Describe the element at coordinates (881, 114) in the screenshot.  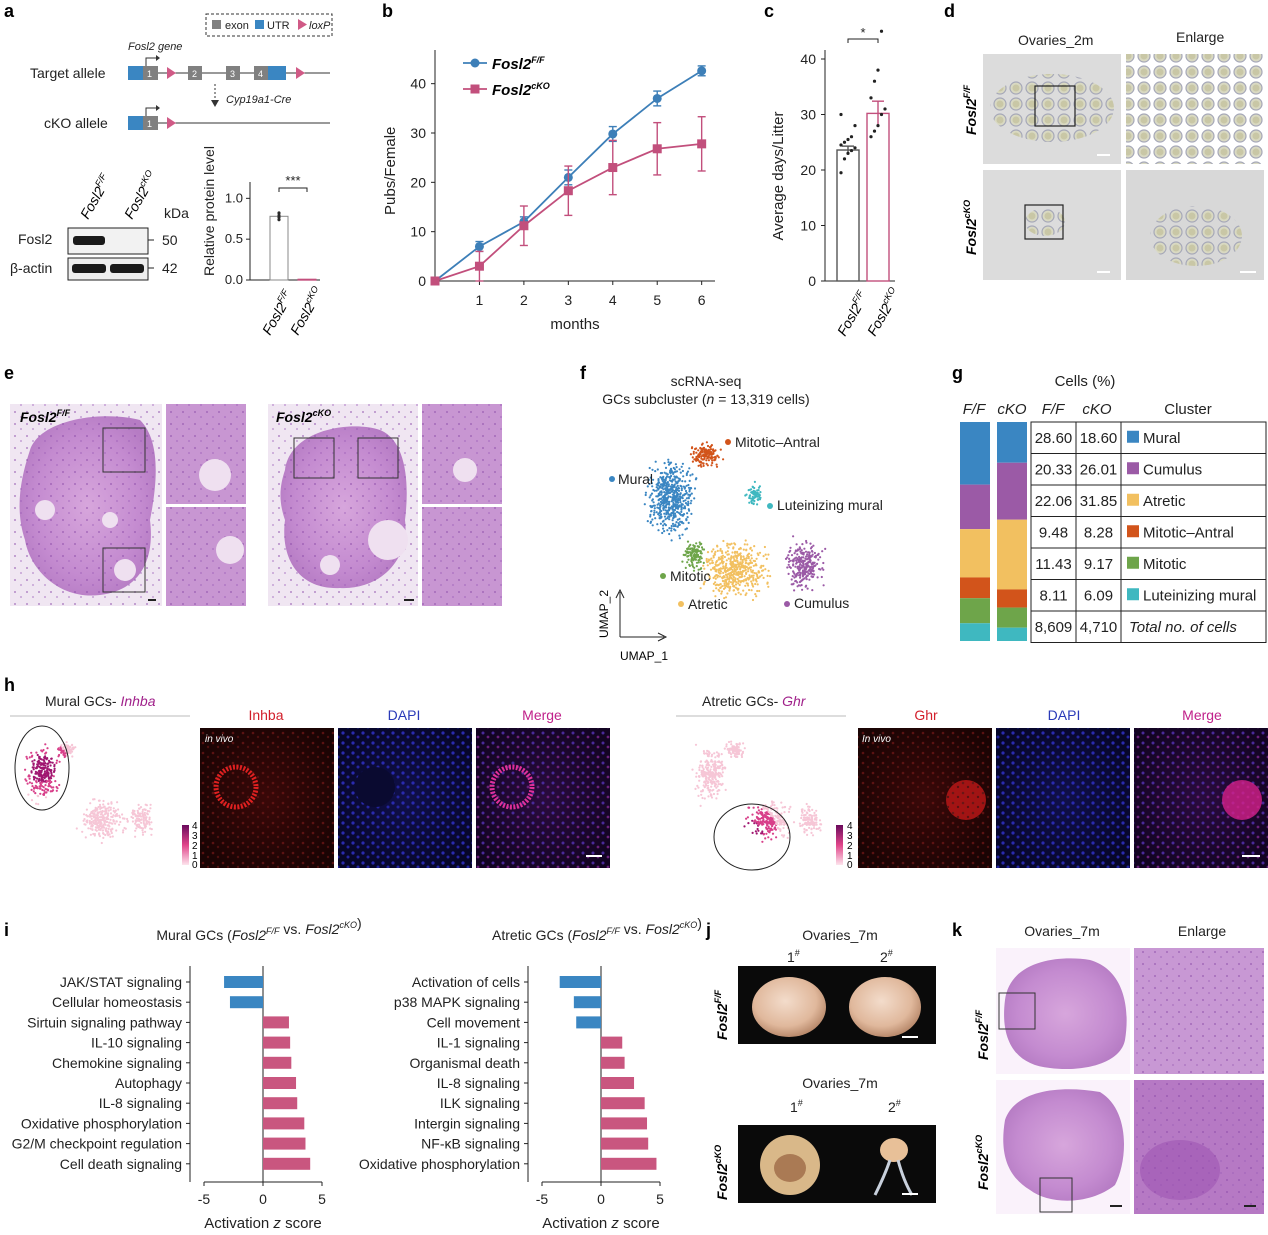
I see `c-dot` at that location.